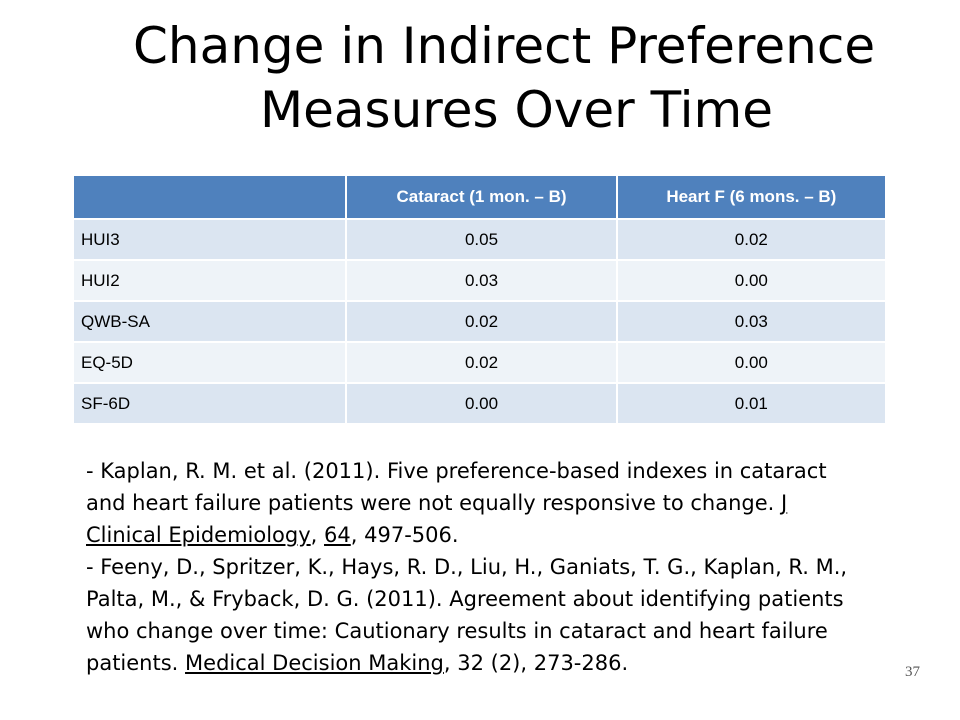 The width and height of the screenshot is (960, 720). What do you see at coordinates (751, 239) in the screenshot?
I see `heart-change-value: 0.02` at bounding box center [751, 239].